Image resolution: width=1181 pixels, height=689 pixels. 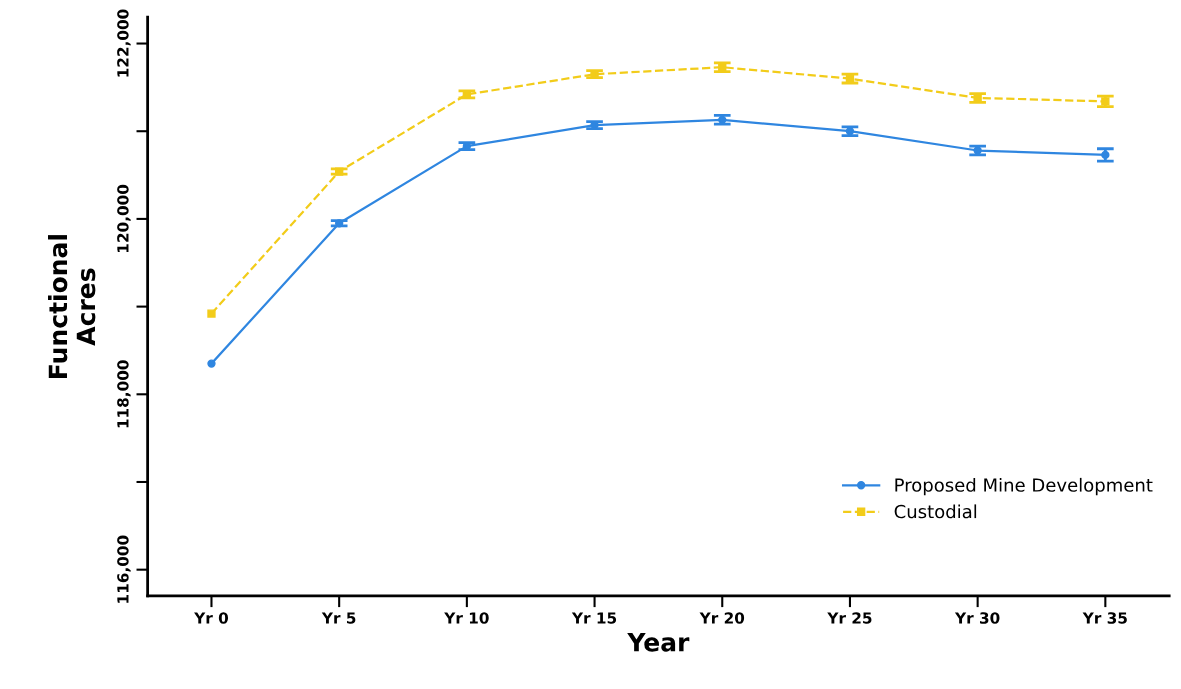 What do you see at coordinates (72, 306) in the screenshot?
I see `y-axis-title: Functional Acres` at bounding box center [72, 306].